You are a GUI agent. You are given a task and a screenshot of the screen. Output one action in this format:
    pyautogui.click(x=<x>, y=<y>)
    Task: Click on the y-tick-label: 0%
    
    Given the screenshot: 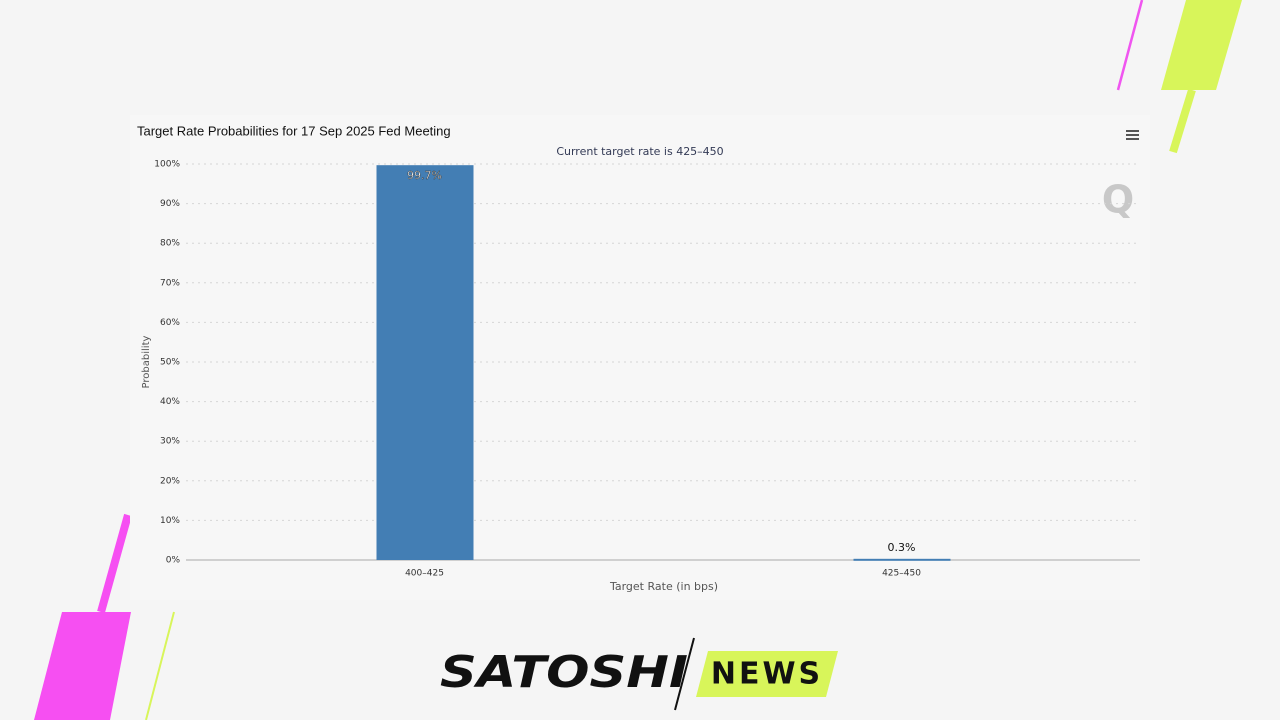 What is the action you would take?
    pyautogui.click(x=173, y=561)
    